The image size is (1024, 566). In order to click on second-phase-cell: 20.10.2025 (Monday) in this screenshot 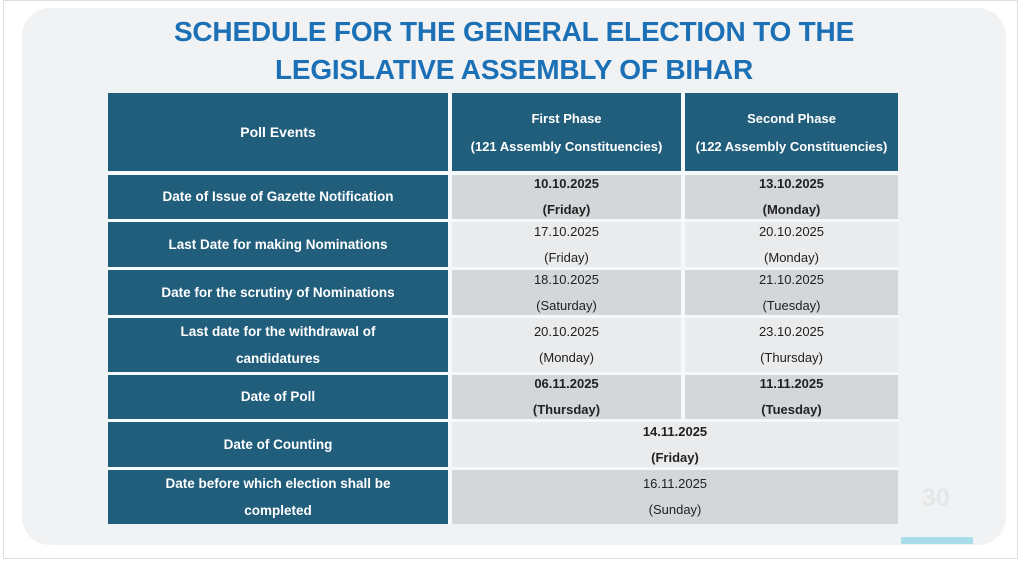, I will do `click(790, 245)`.